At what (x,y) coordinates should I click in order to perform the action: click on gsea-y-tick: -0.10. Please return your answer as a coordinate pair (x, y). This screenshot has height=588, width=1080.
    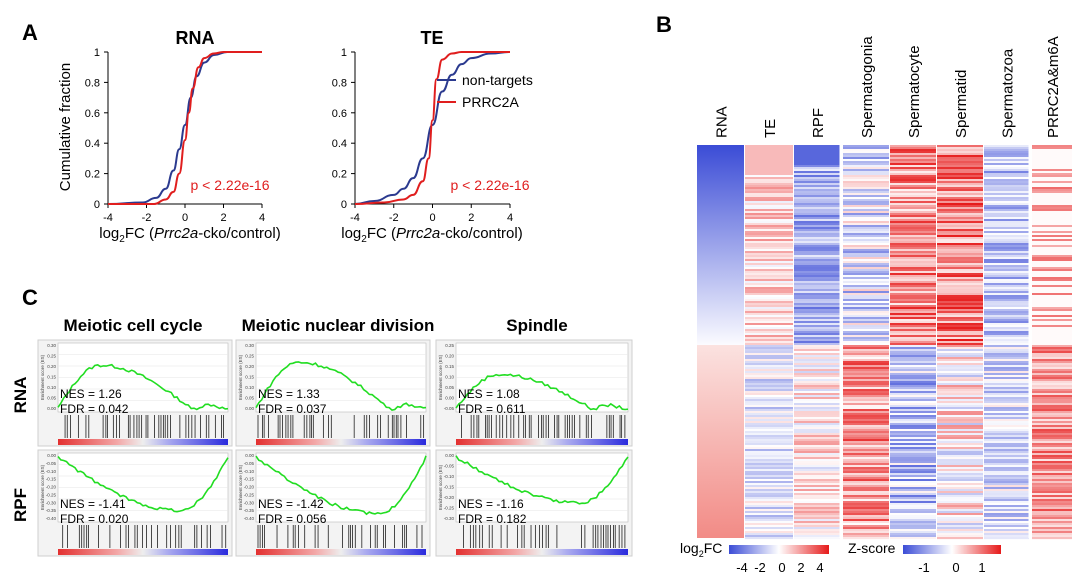
    Looking at the image, I should click on (51, 471).